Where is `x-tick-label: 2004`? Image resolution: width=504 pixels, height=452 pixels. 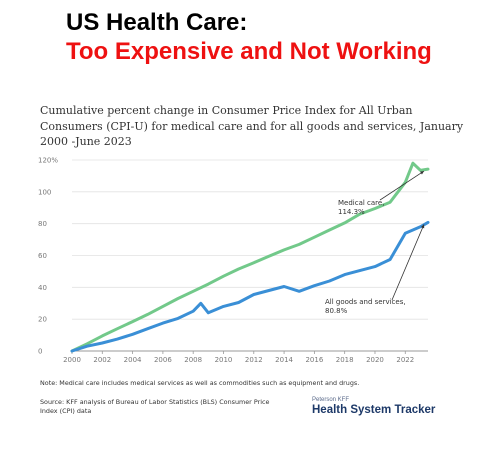
x-tick-label: 2004 is located at coordinates (133, 360).